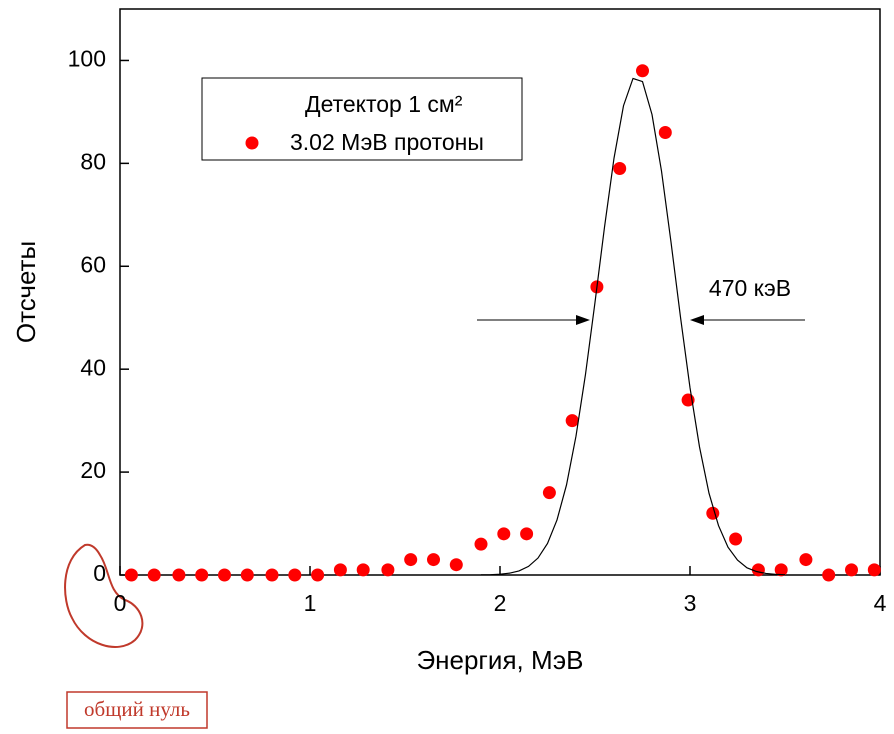 Image resolution: width=894 pixels, height=734 pixels. What do you see at coordinates (93, 367) in the screenshot?
I see `y-tick-label: 40` at bounding box center [93, 367].